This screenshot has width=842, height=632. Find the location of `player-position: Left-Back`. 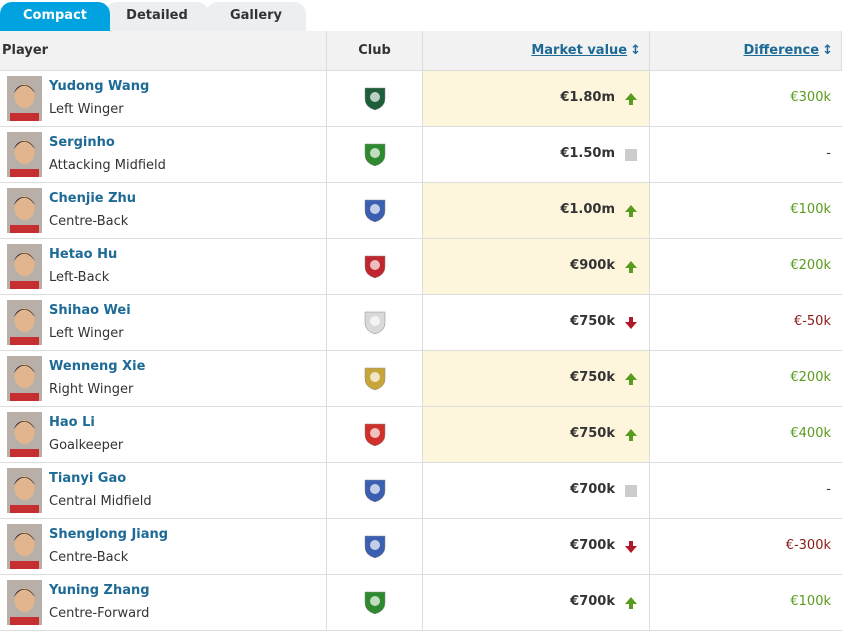

player-position: Left-Back is located at coordinates (79, 277).